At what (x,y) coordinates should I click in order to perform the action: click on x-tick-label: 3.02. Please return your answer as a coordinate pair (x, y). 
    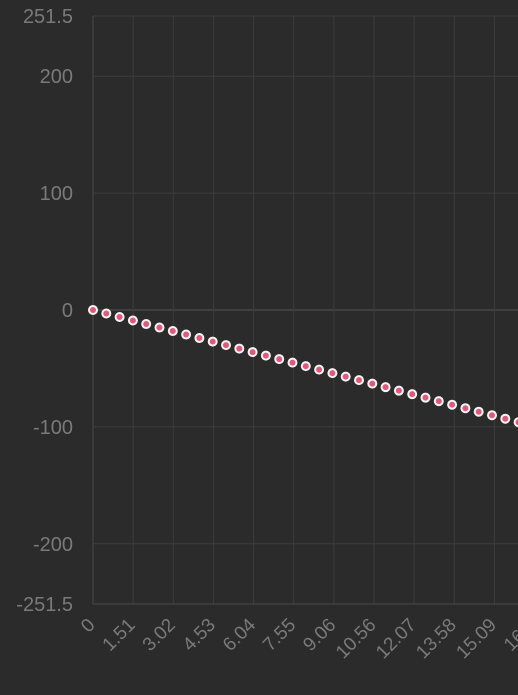
    Looking at the image, I should click on (159, 635).